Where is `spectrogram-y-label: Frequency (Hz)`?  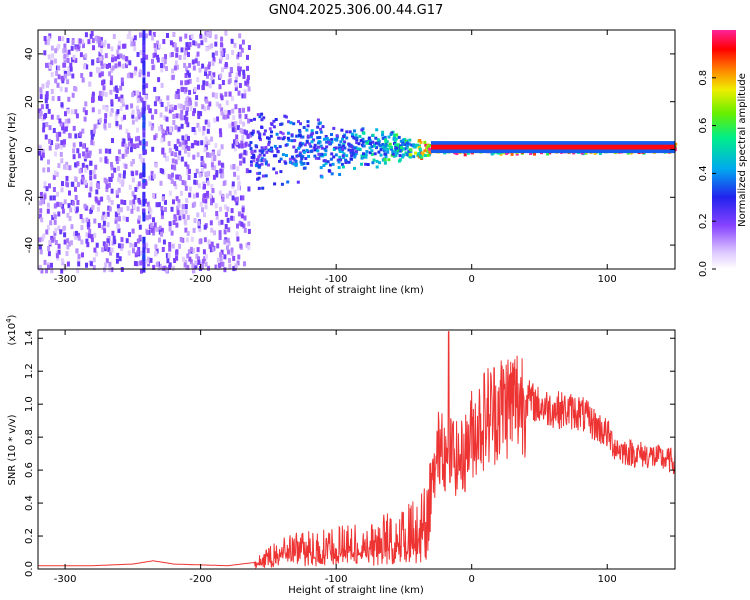 spectrogram-y-label: Frequency (Hz) is located at coordinates (12, 150).